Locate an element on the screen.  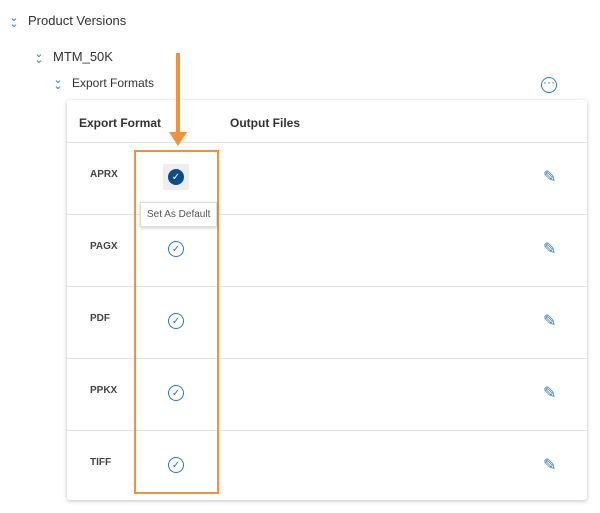
annotation-arrow is located at coordinates (178, 93).